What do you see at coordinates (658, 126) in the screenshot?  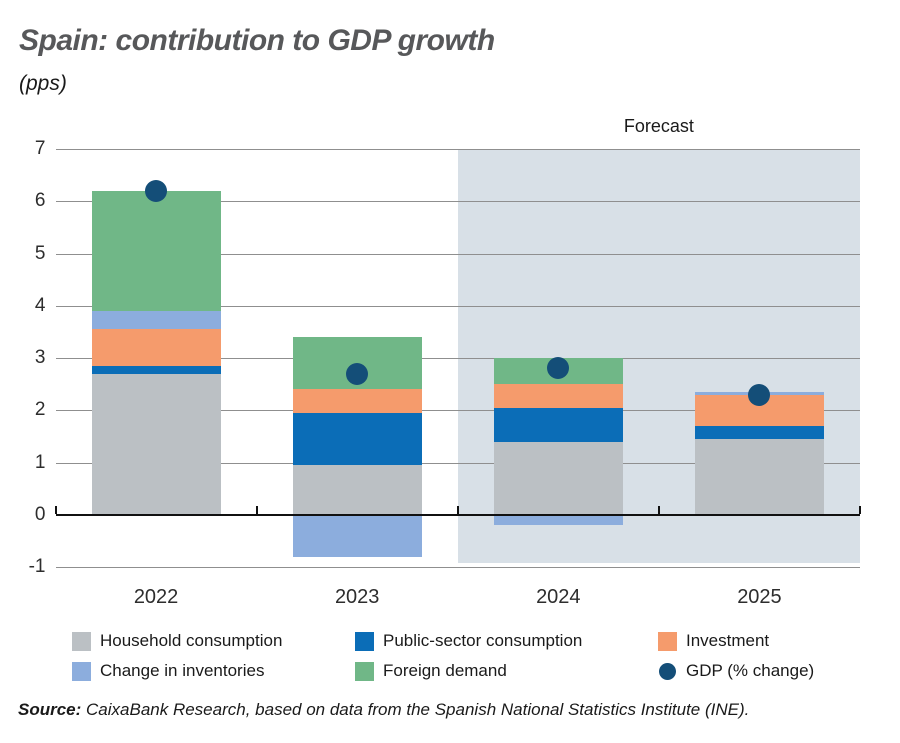 I see `forecast-label: Forecast` at bounding box center [658, 126].